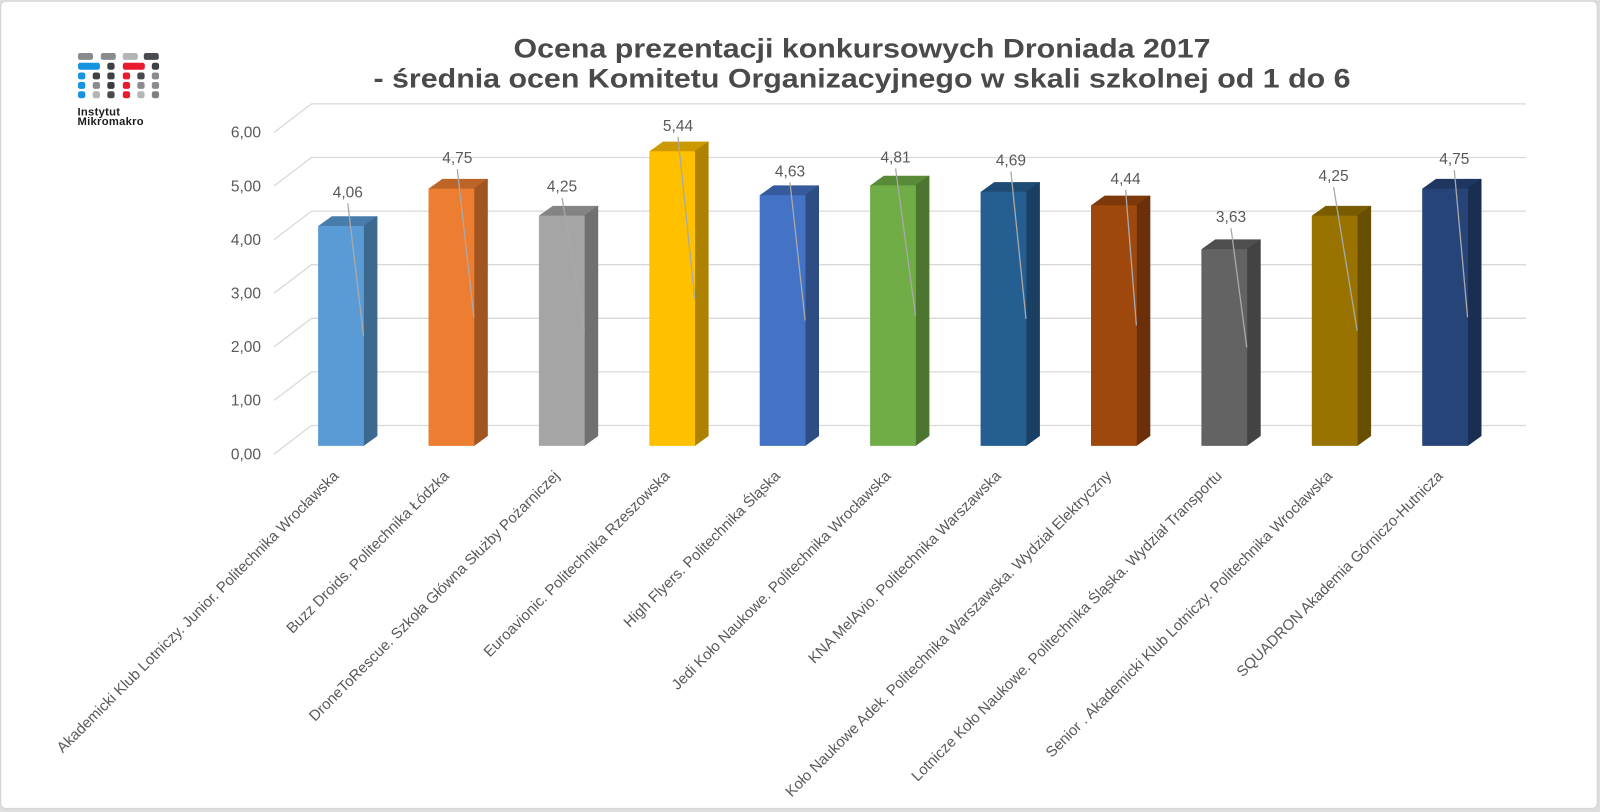 The height and width of the screenshot is (812, 1600). I want to click on svg-text: 4,44, so click(1126, 179).